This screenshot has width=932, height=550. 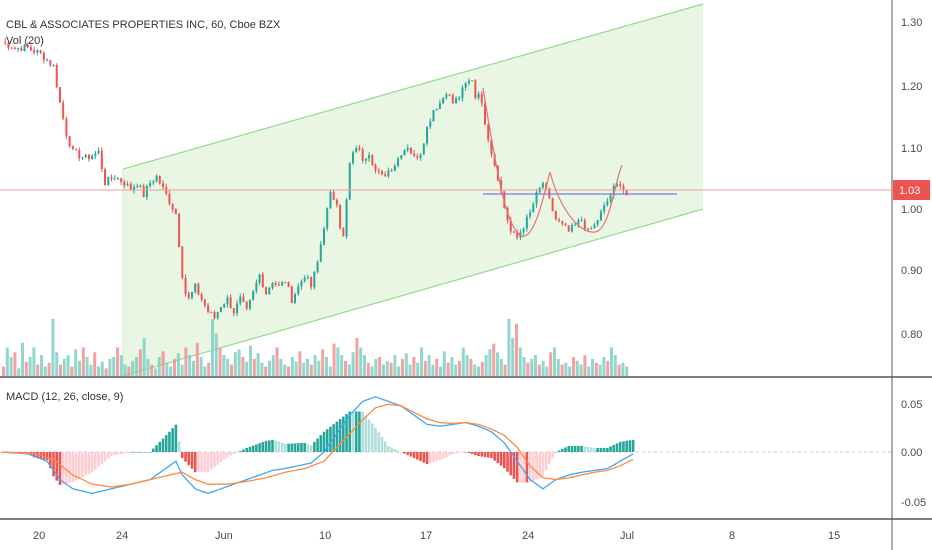 What do you see at coordinates (909, 191) in the screenshot?
I see `last-price-label: 1.03` at bounding box center [909, 191].